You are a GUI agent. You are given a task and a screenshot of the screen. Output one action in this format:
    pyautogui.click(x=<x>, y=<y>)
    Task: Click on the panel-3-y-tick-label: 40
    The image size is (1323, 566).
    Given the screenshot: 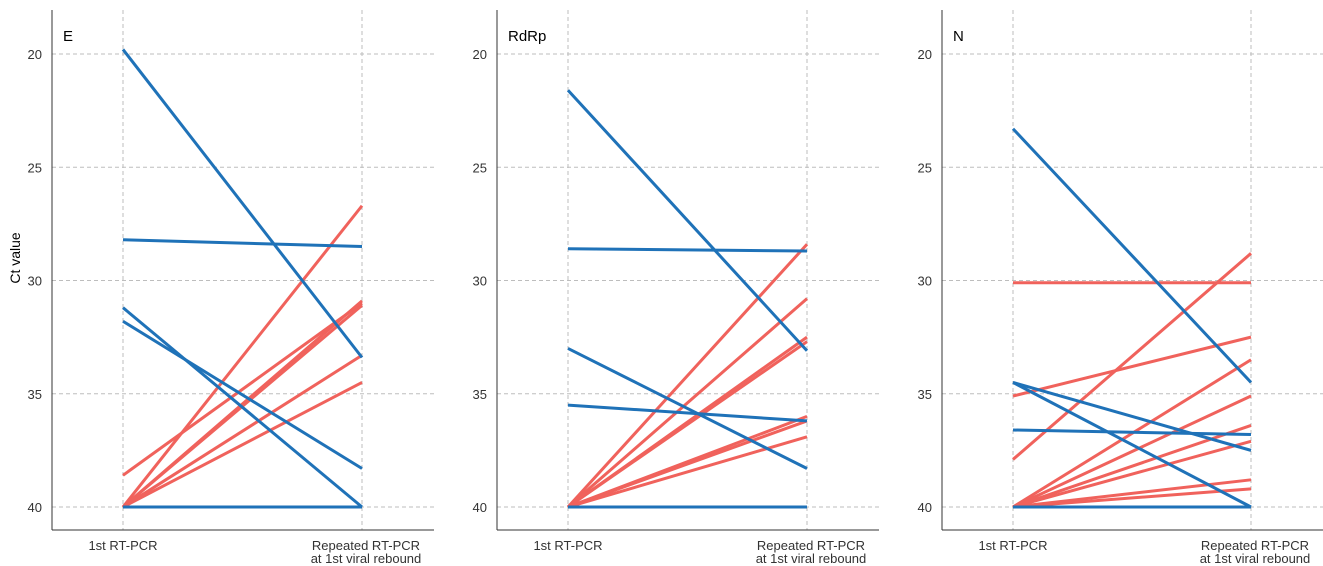 What is the action you would take?
    pyautogui.click(x=925, y=507)
    